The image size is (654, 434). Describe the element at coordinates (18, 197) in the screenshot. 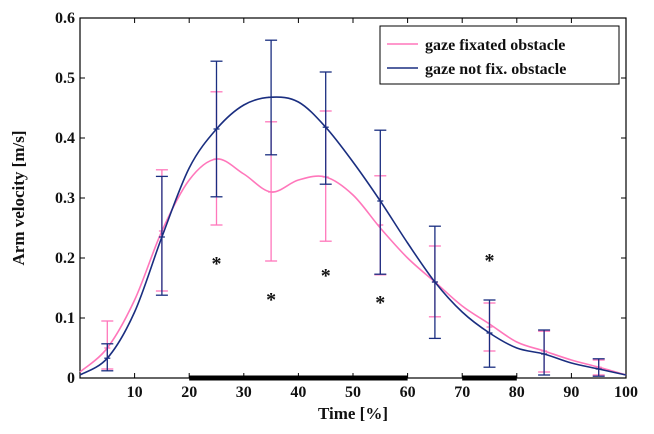

I see `y-axis-label: Arm velocity [m/s]` at that location.